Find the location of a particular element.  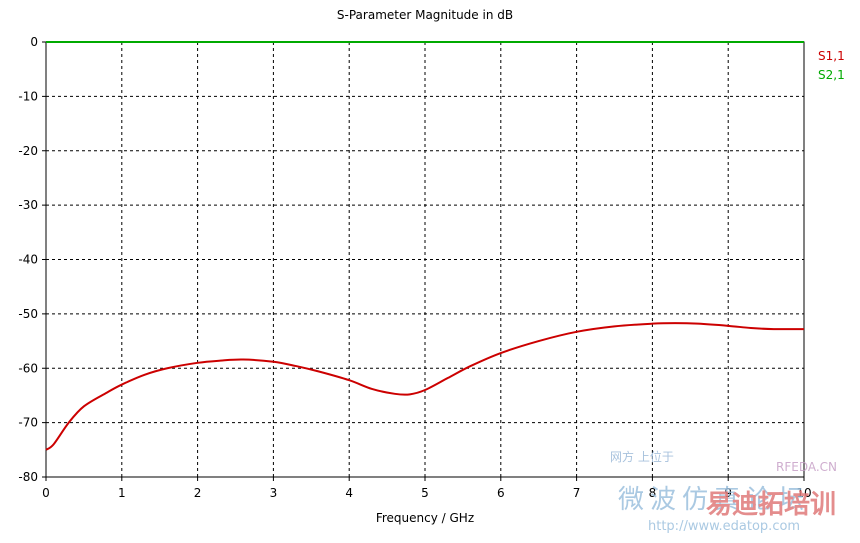

y-tick-label: -20 is located at coordinates (28, 151).